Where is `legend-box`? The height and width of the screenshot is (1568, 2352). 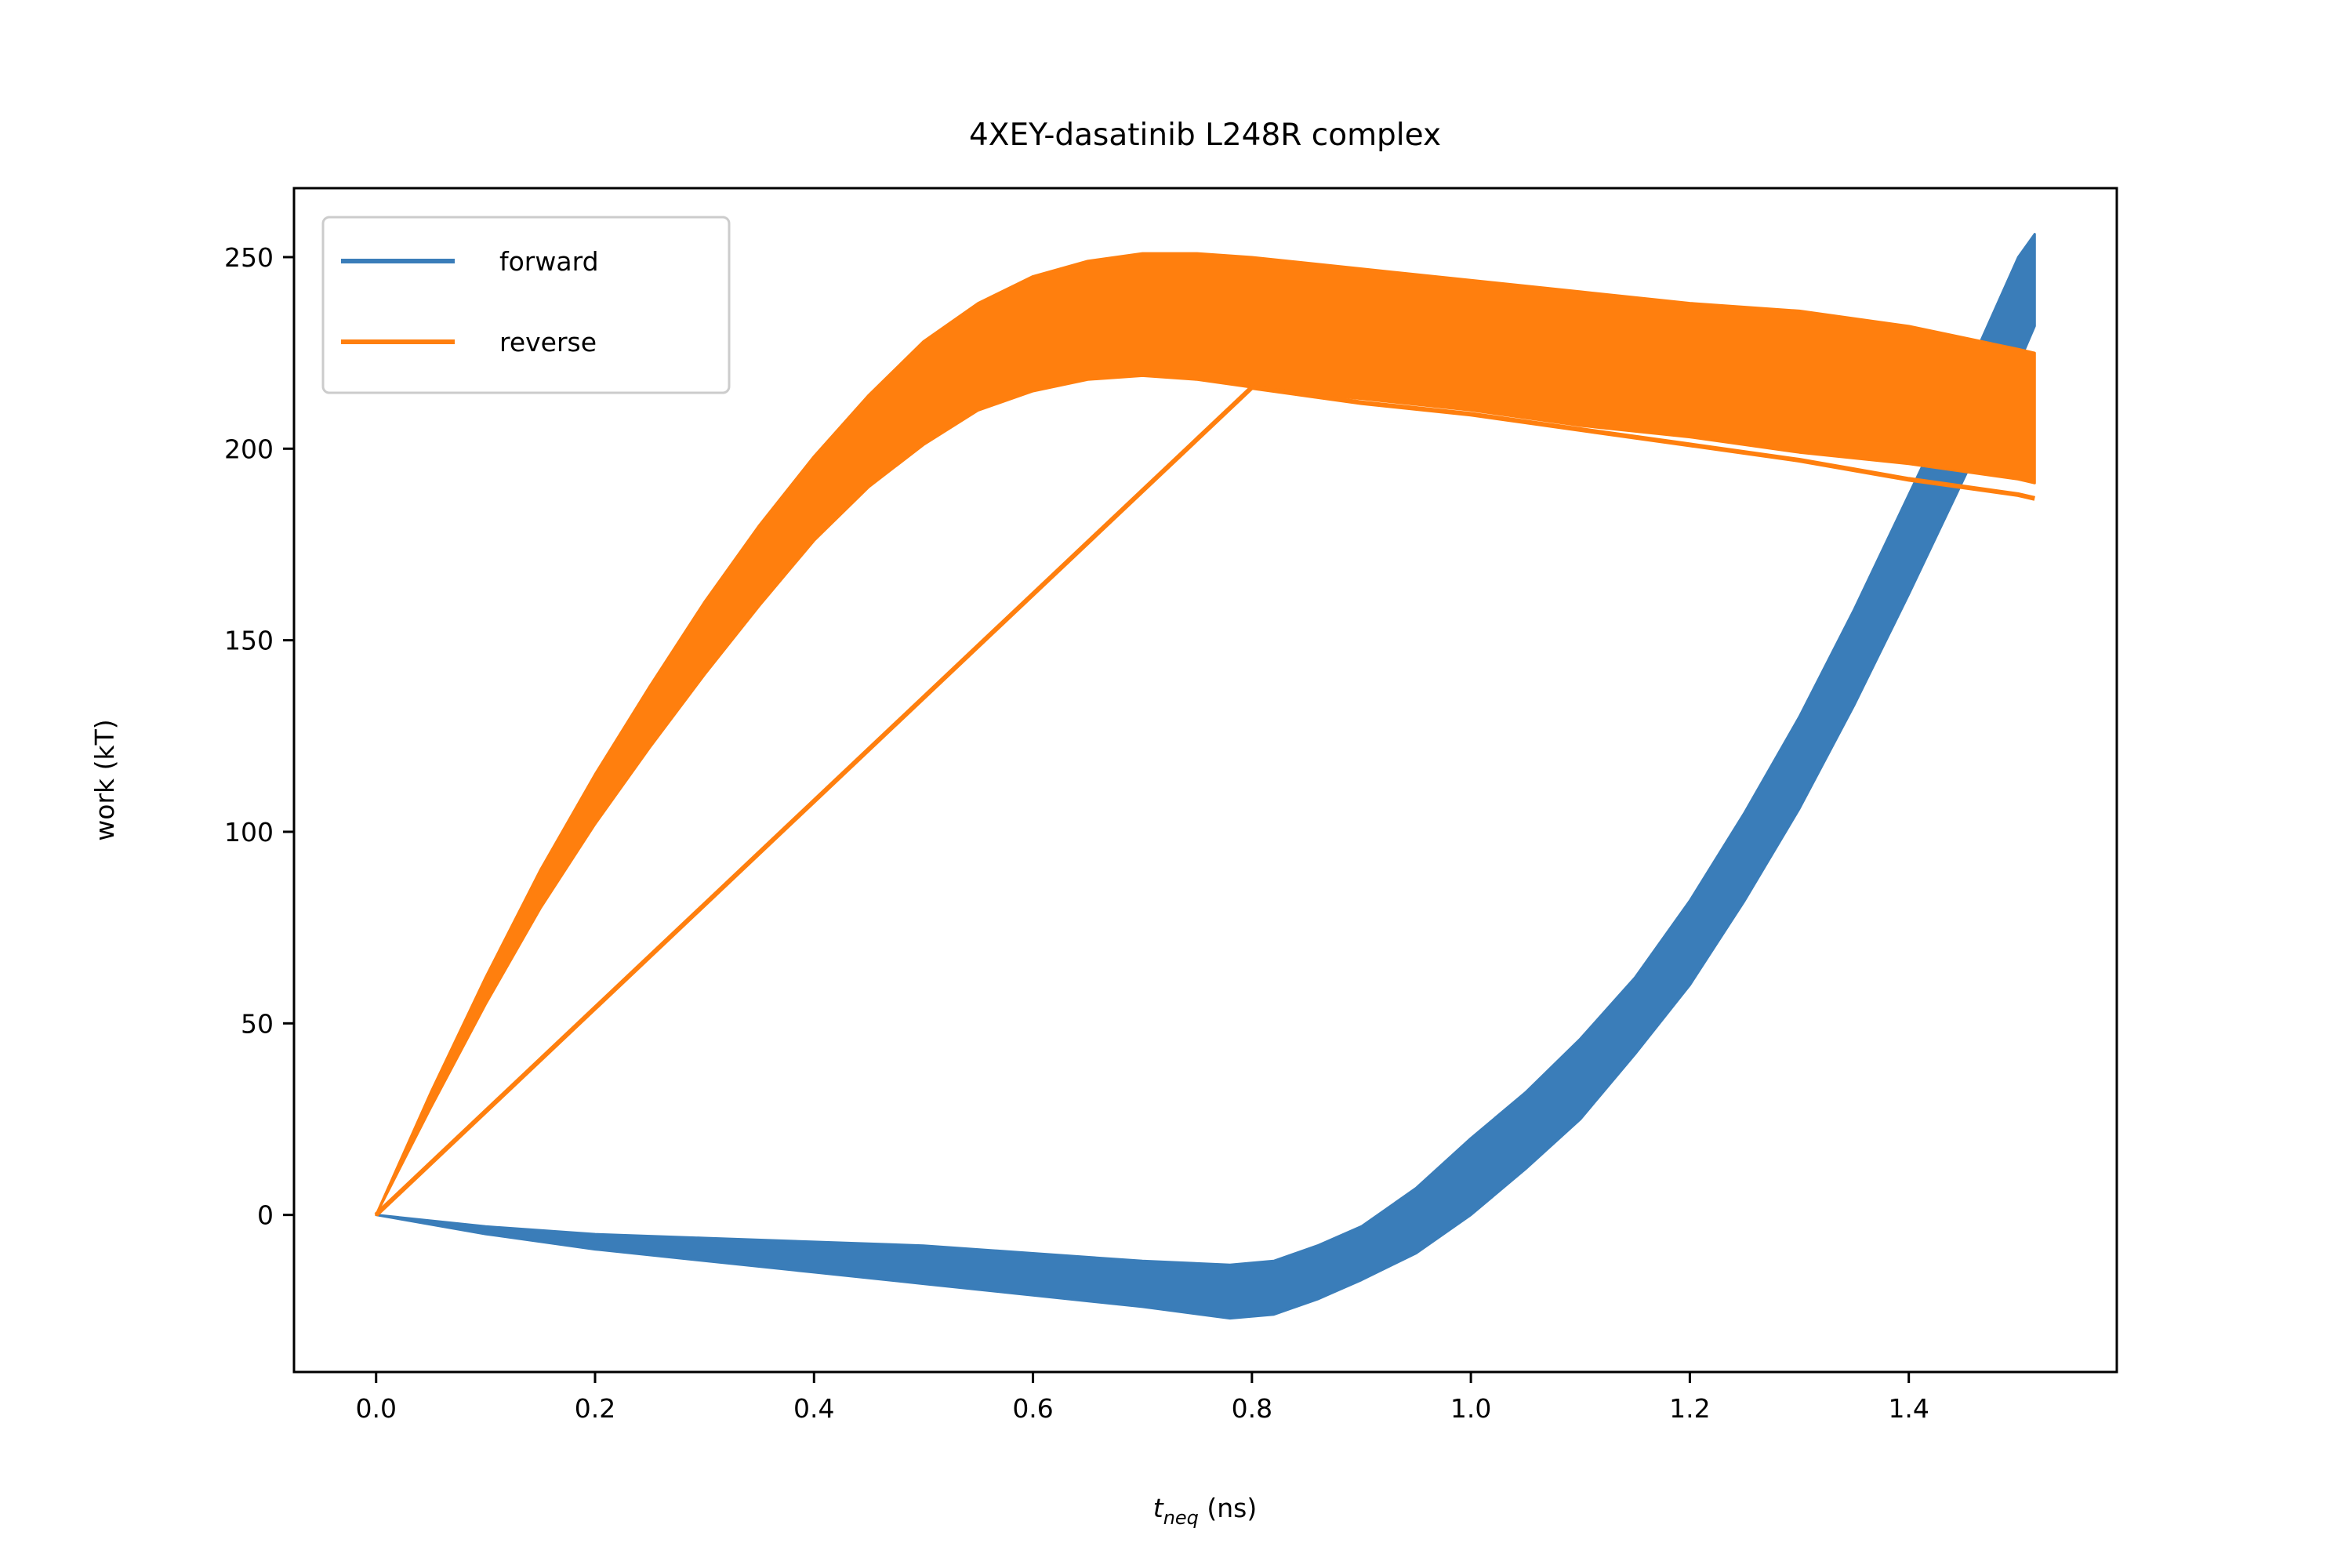 legend-box is located at coordinates (526, 305).